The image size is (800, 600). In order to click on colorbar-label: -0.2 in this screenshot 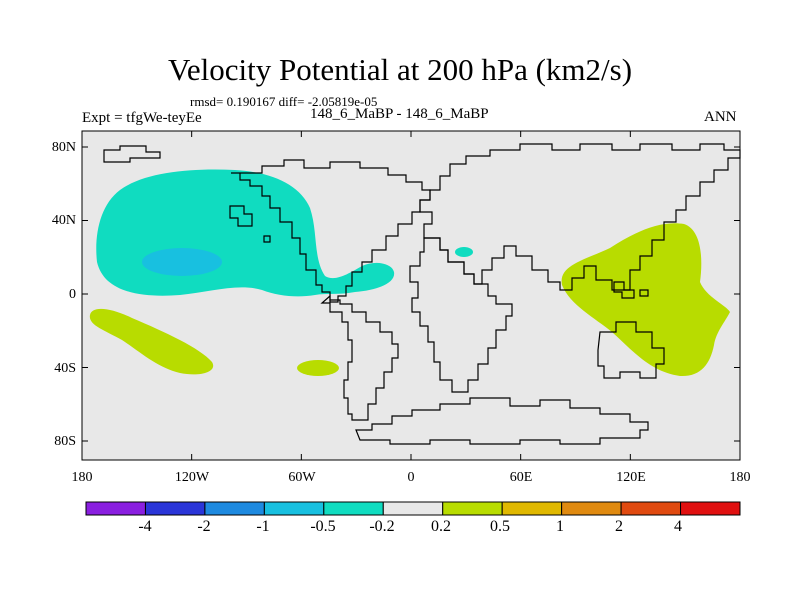, I will do `click(382, 526)`.